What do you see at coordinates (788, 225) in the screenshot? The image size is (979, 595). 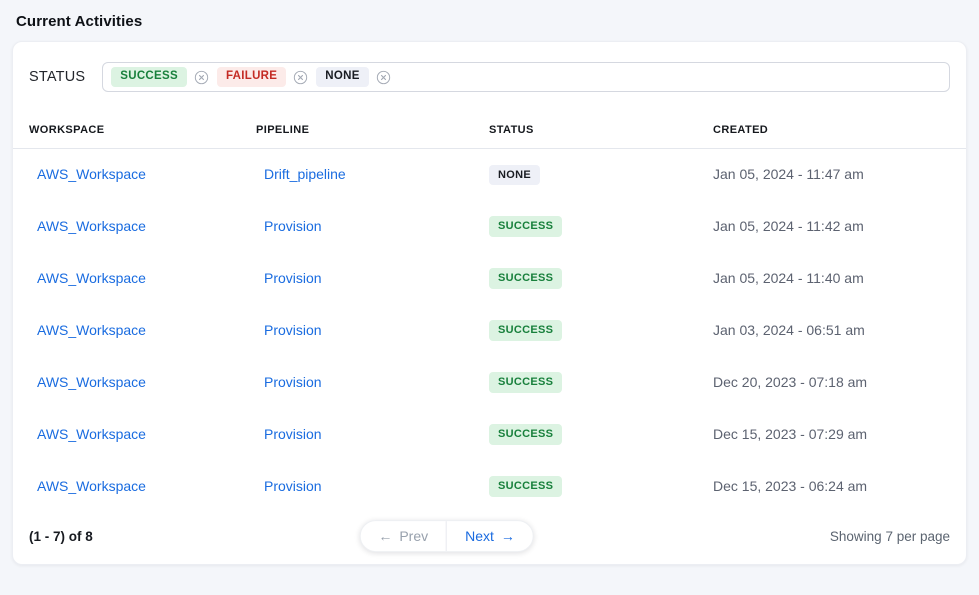 I see `created-text: Jan 05, 2024 - 11:42 am` at bounding box center [788, 225].